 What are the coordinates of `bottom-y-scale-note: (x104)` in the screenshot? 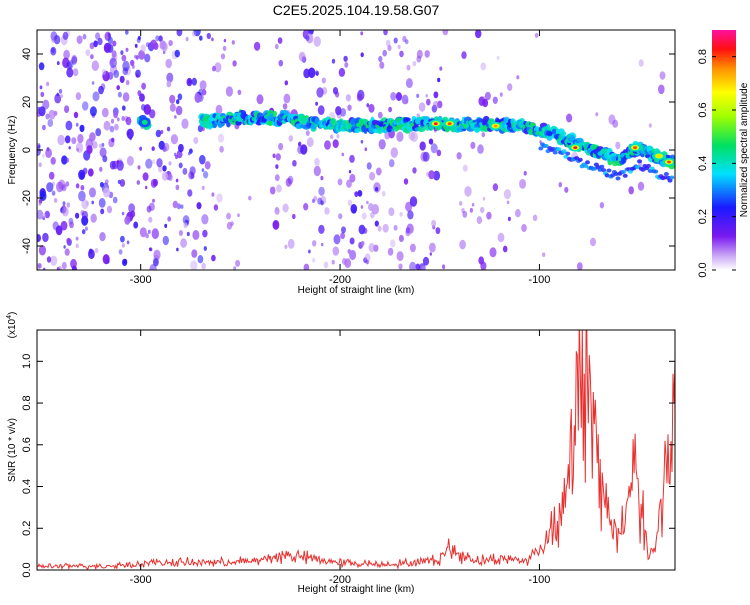 It's located at (12, 325).